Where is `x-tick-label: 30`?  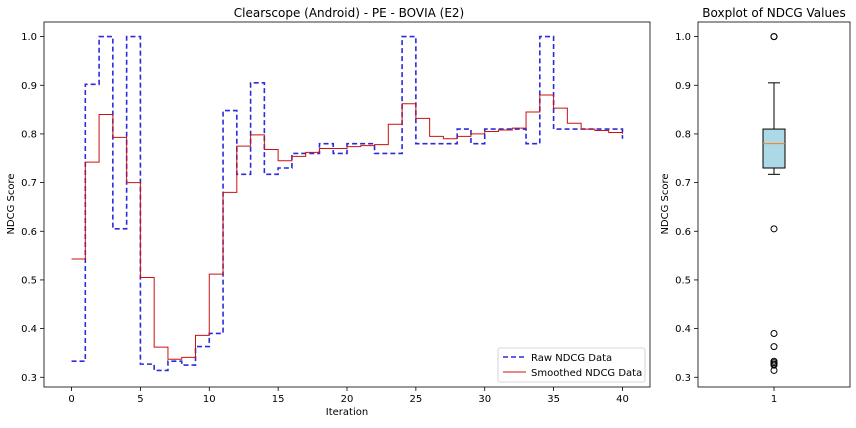
x-tick-label: 30 is located at coordinates (484, 399).